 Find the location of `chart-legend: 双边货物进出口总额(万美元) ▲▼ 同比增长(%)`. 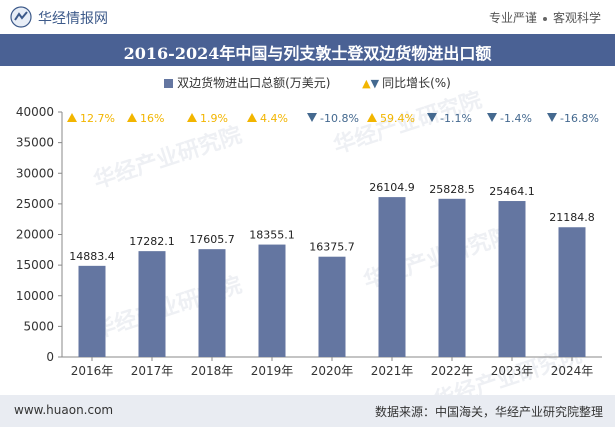

chart-legend: 双边货物进出口总额(万美元) ▲▼ 同比增长(%) is located at coordinates (307, 82).